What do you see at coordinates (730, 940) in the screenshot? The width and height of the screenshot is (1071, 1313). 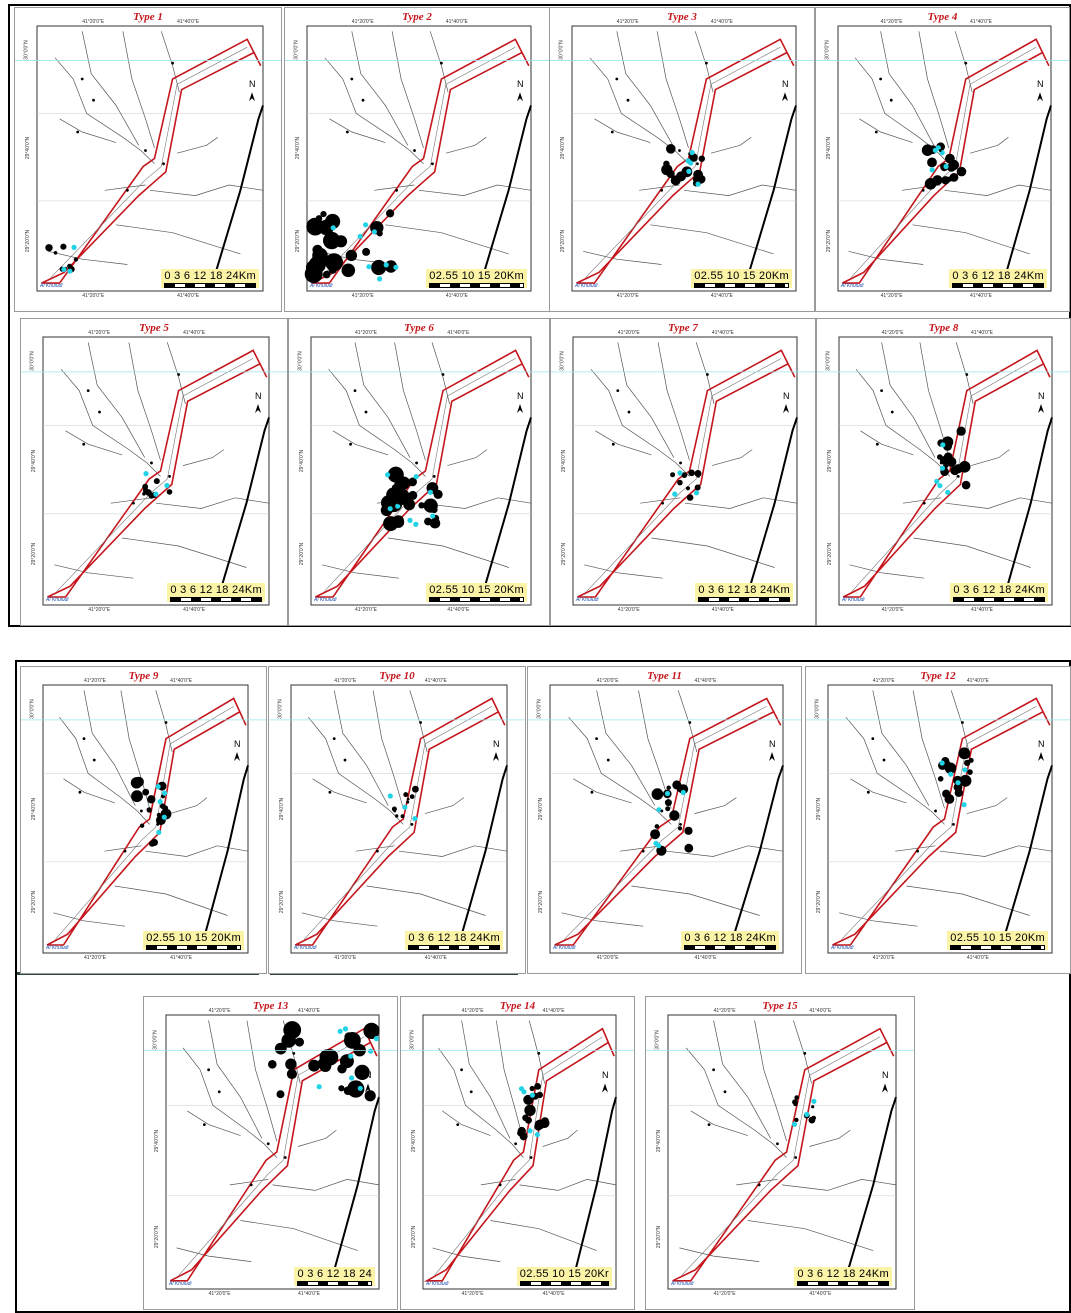 I see `scale-bar: 0 3 6 12 18 24Km` at bounding box center [730, 940].